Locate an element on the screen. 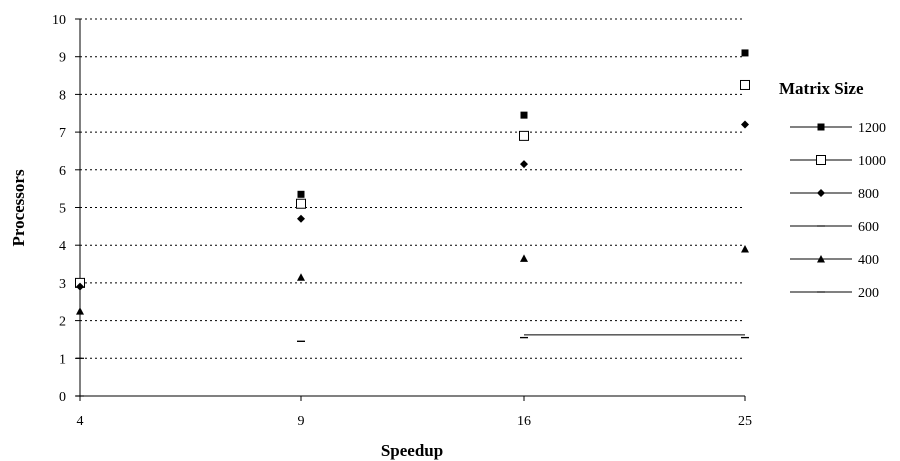 This screenshot has width=900, height=461. y-tick-label: 2 is located at coordinates (62, 322).